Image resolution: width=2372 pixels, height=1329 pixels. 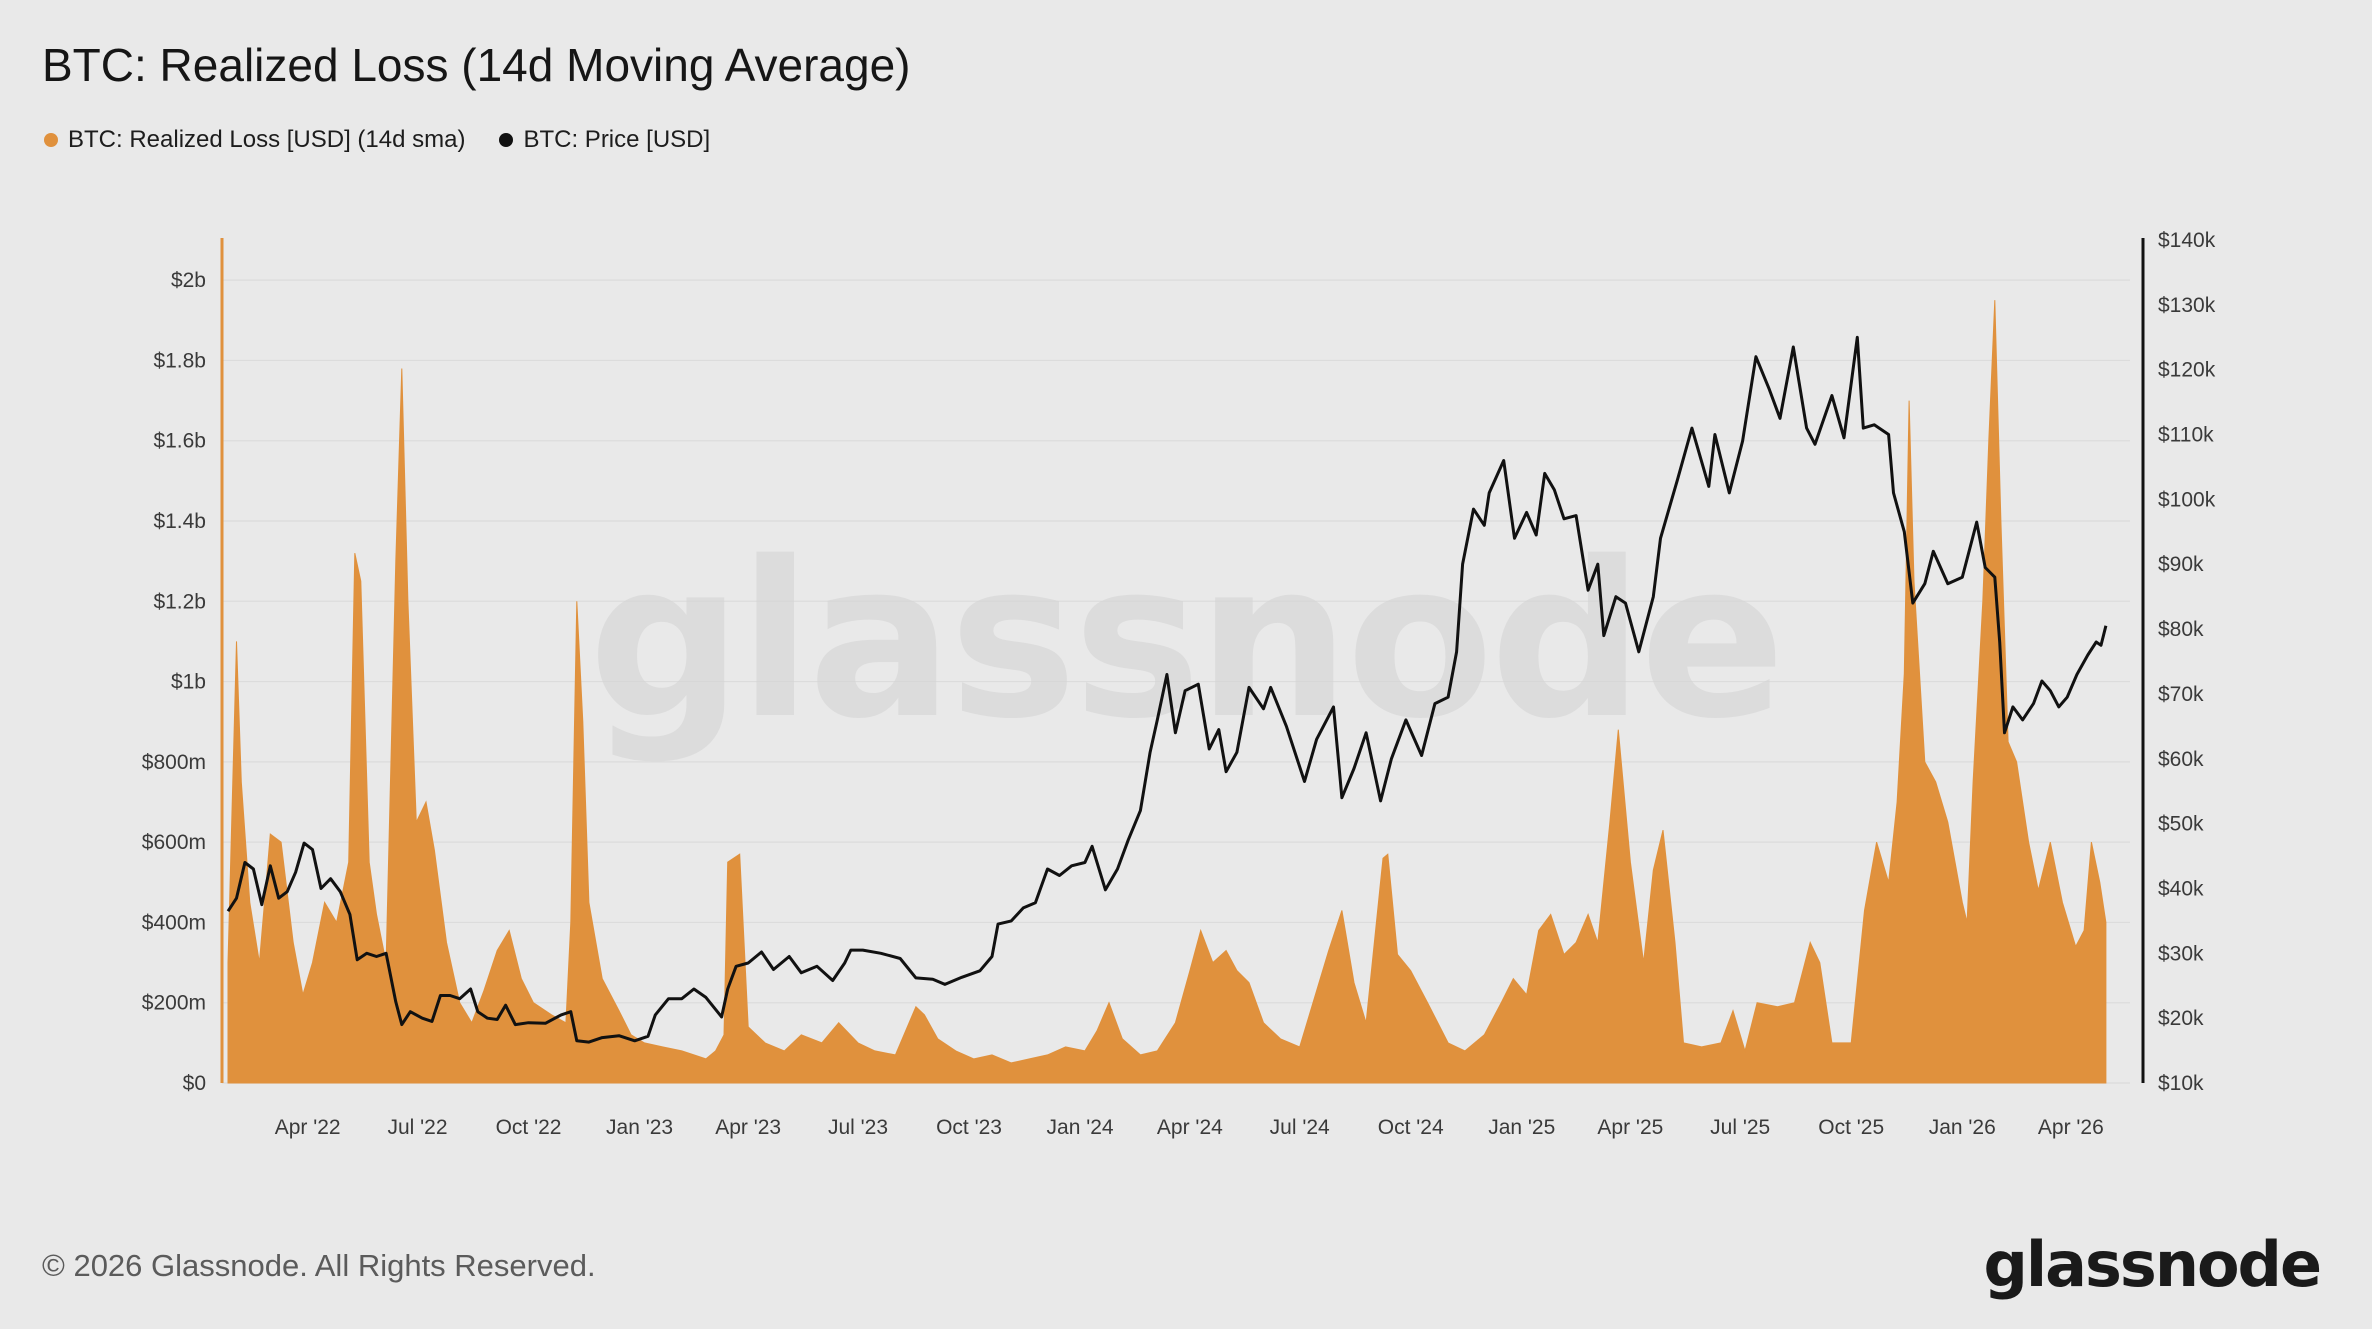 I want to click on x-tick-label: Jul '25, so click(x=1740, y=1127).